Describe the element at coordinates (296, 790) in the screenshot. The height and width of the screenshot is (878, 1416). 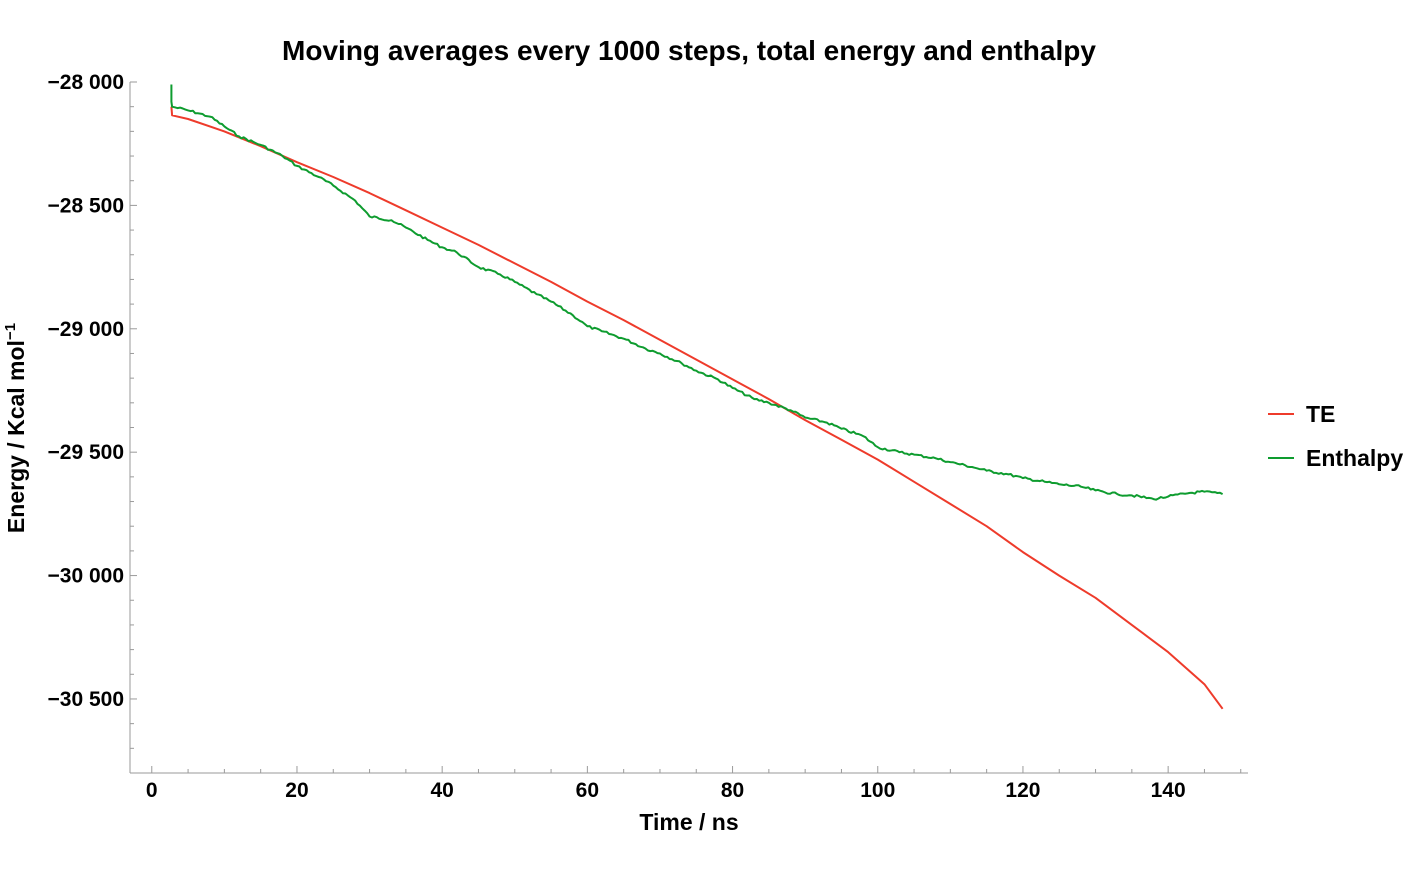
I see `x-tick-label: 20` at that location.